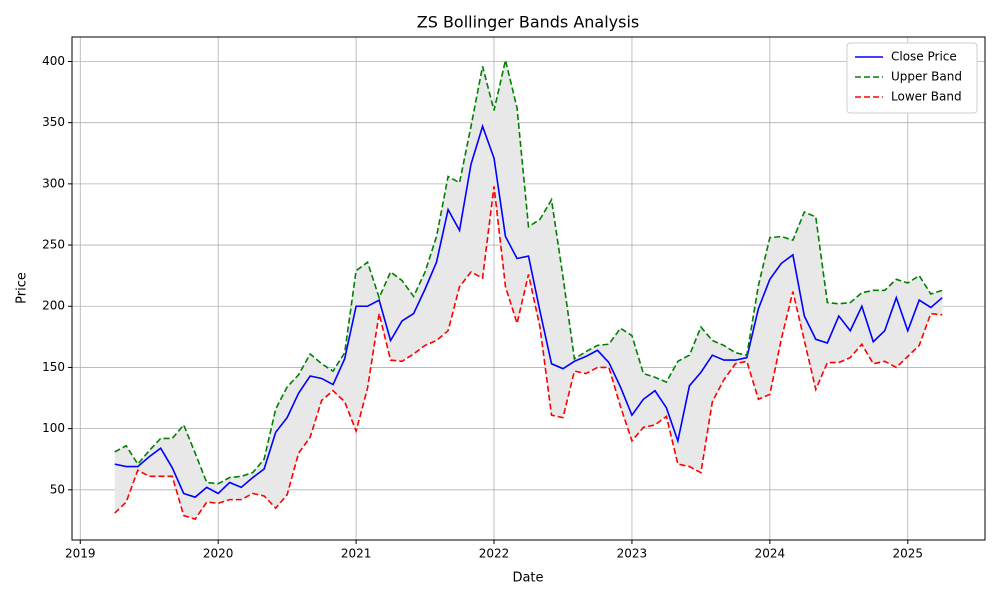  Describe the element at coordinates (80, 554) in the screenshot. I see `x-tick-label: 2019` at that location.